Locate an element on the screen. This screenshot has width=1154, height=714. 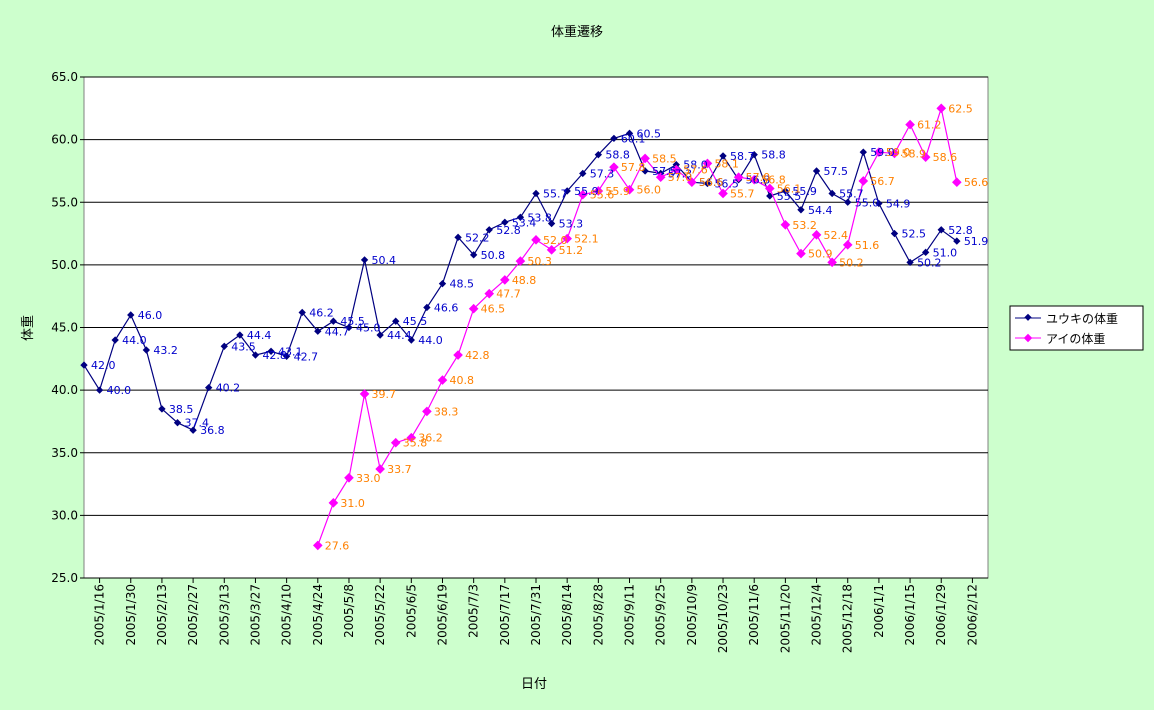
data-label: 52.4 is located at coordinates (836, 235).